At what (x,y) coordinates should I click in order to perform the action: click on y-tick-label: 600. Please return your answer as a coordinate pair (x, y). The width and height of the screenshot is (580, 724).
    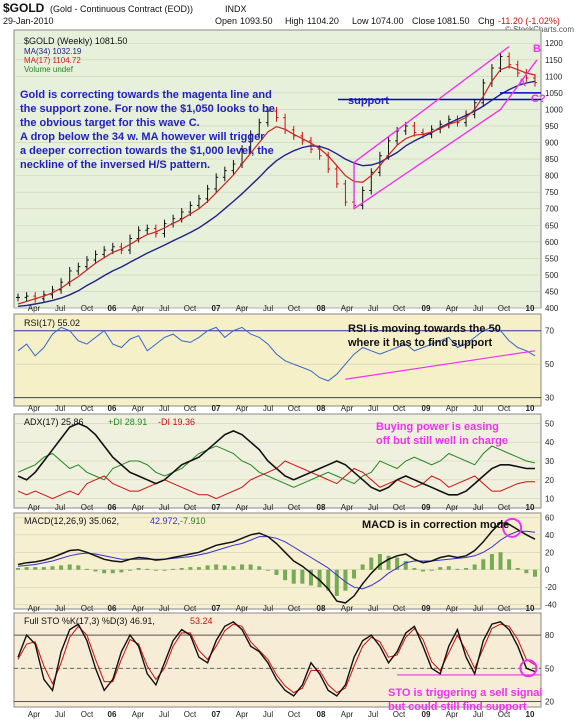
    Looking at the image, I should click on (552, 242).